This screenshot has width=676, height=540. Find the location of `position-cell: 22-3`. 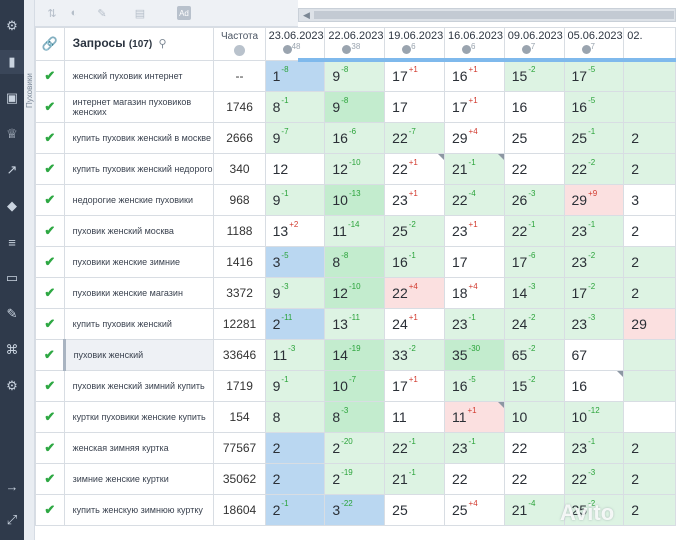

position-cell: 22-3 is located at coordinates (594, 479).